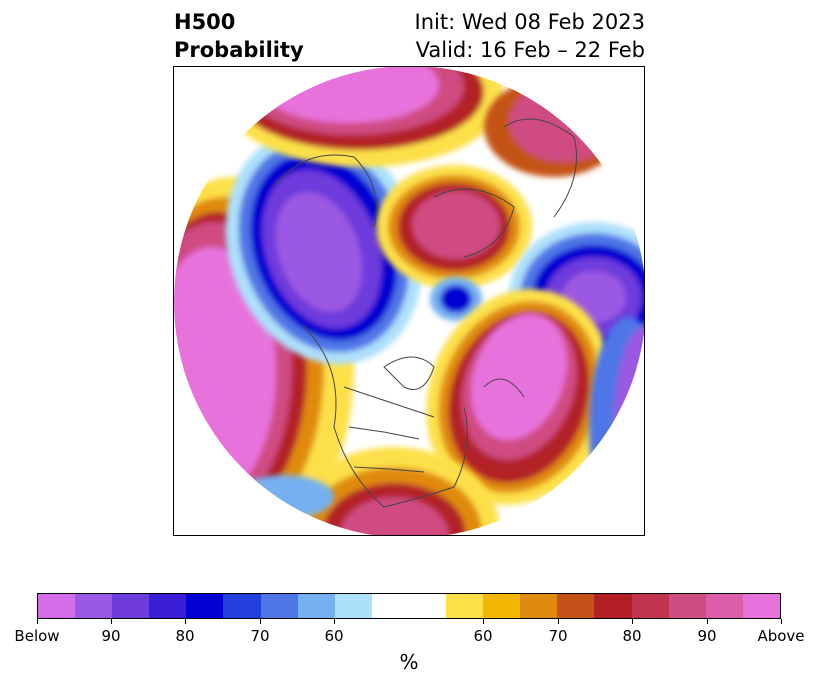  Describe the element at coordinates (530, 50) in the screenshot. I see `valid-range: Valid: 16 Feb – 22 Feb` at that location.